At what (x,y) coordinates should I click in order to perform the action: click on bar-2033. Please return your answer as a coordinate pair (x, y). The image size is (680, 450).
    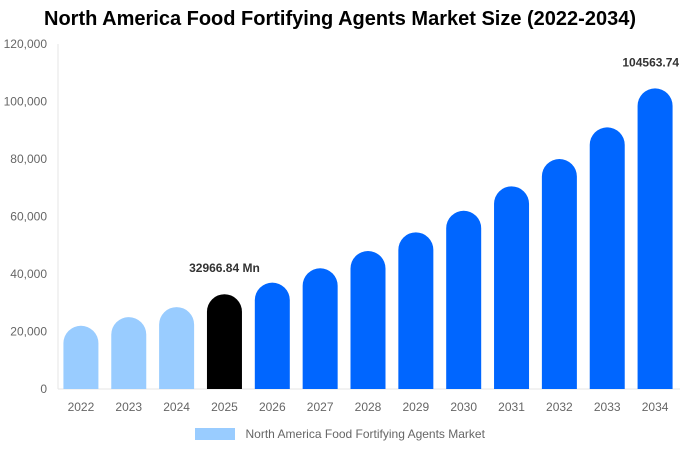
    Looking at the image, I should click on (607, 258).